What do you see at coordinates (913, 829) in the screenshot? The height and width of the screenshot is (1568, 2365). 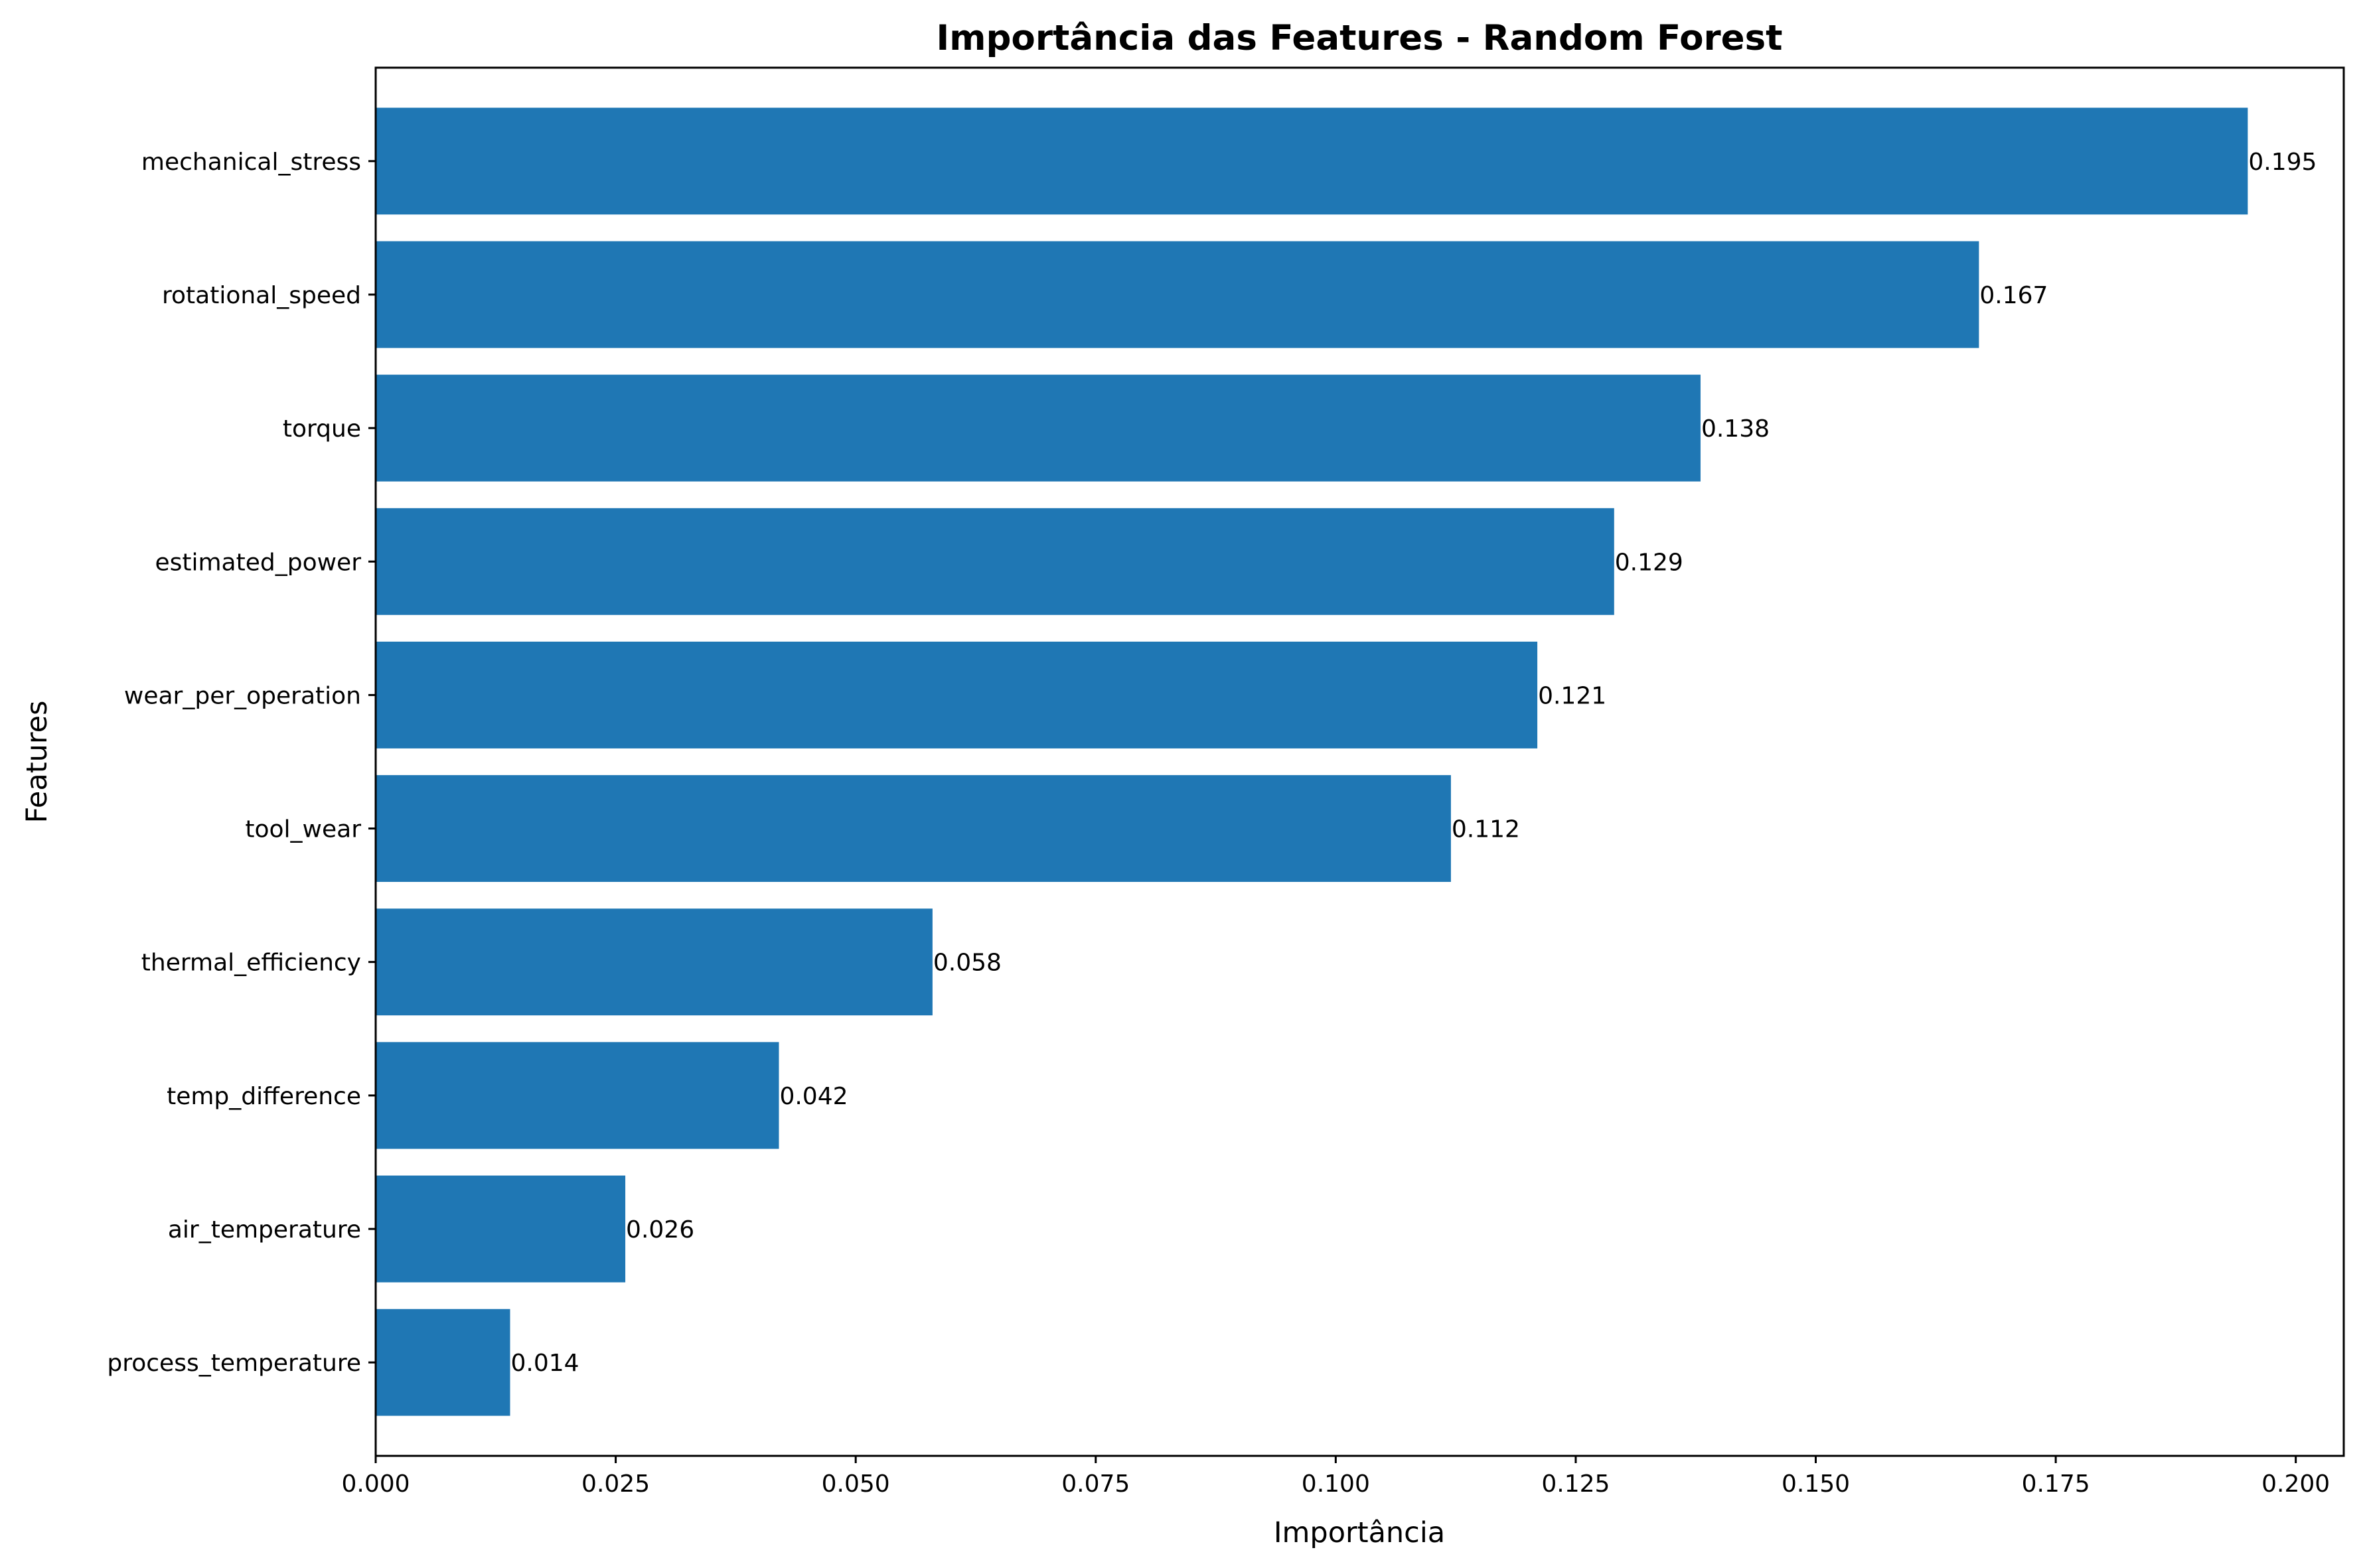 I see `bar-tool_wear` at bounding box center [913, 829].